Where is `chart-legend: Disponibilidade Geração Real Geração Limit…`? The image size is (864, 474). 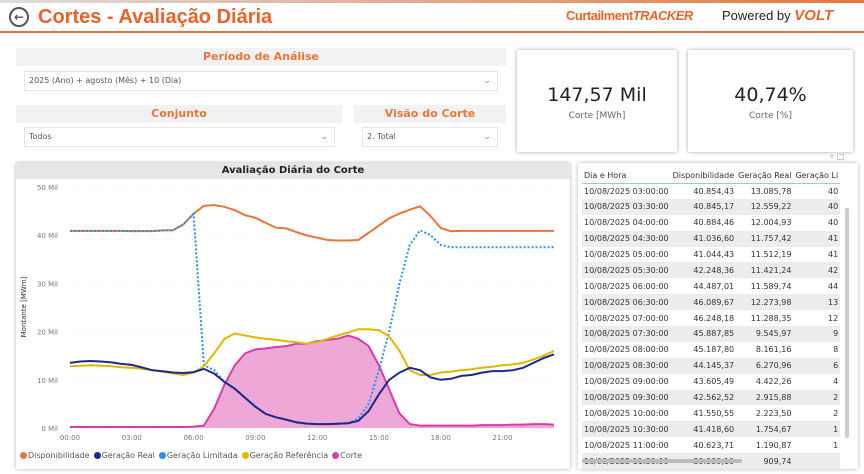 chart-legend: Disponibilidade Geração Real Geração Limit… is located at coordinates (191, 455).